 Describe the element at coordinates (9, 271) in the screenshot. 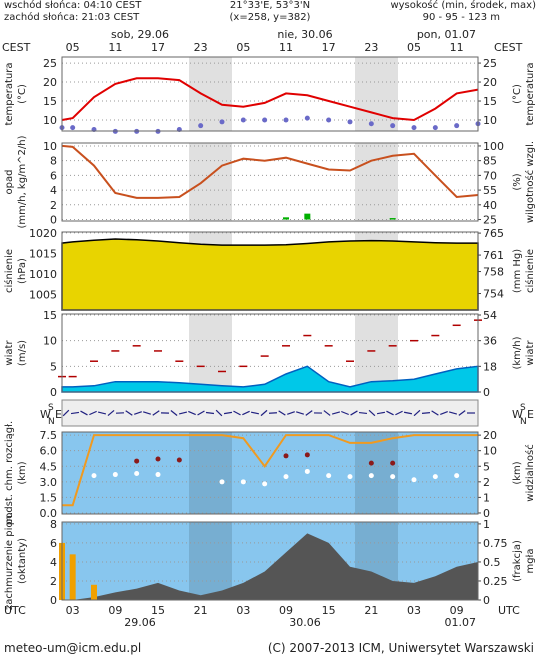

I see `y-axis-label: ciśnienie` at that location.